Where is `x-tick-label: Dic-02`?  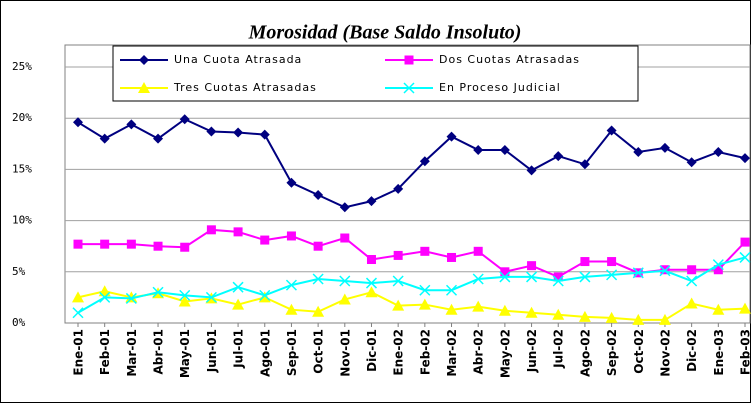
x-tick-label: Dic-02 is located at coordinates (692, 350).